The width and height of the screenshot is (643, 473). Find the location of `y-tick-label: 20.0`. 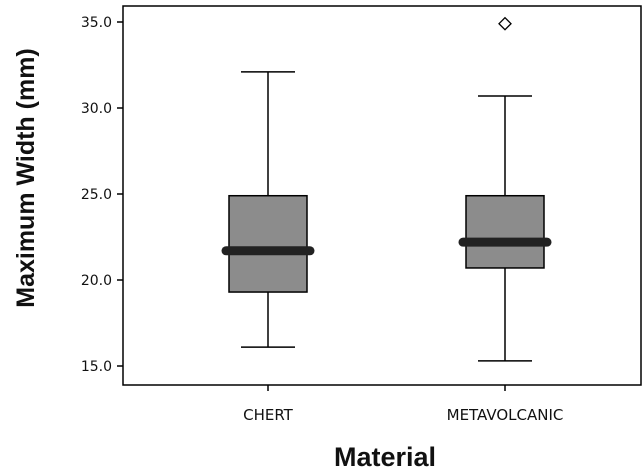

y-tick-label: 20.0 is located at coordinates (96, 281).